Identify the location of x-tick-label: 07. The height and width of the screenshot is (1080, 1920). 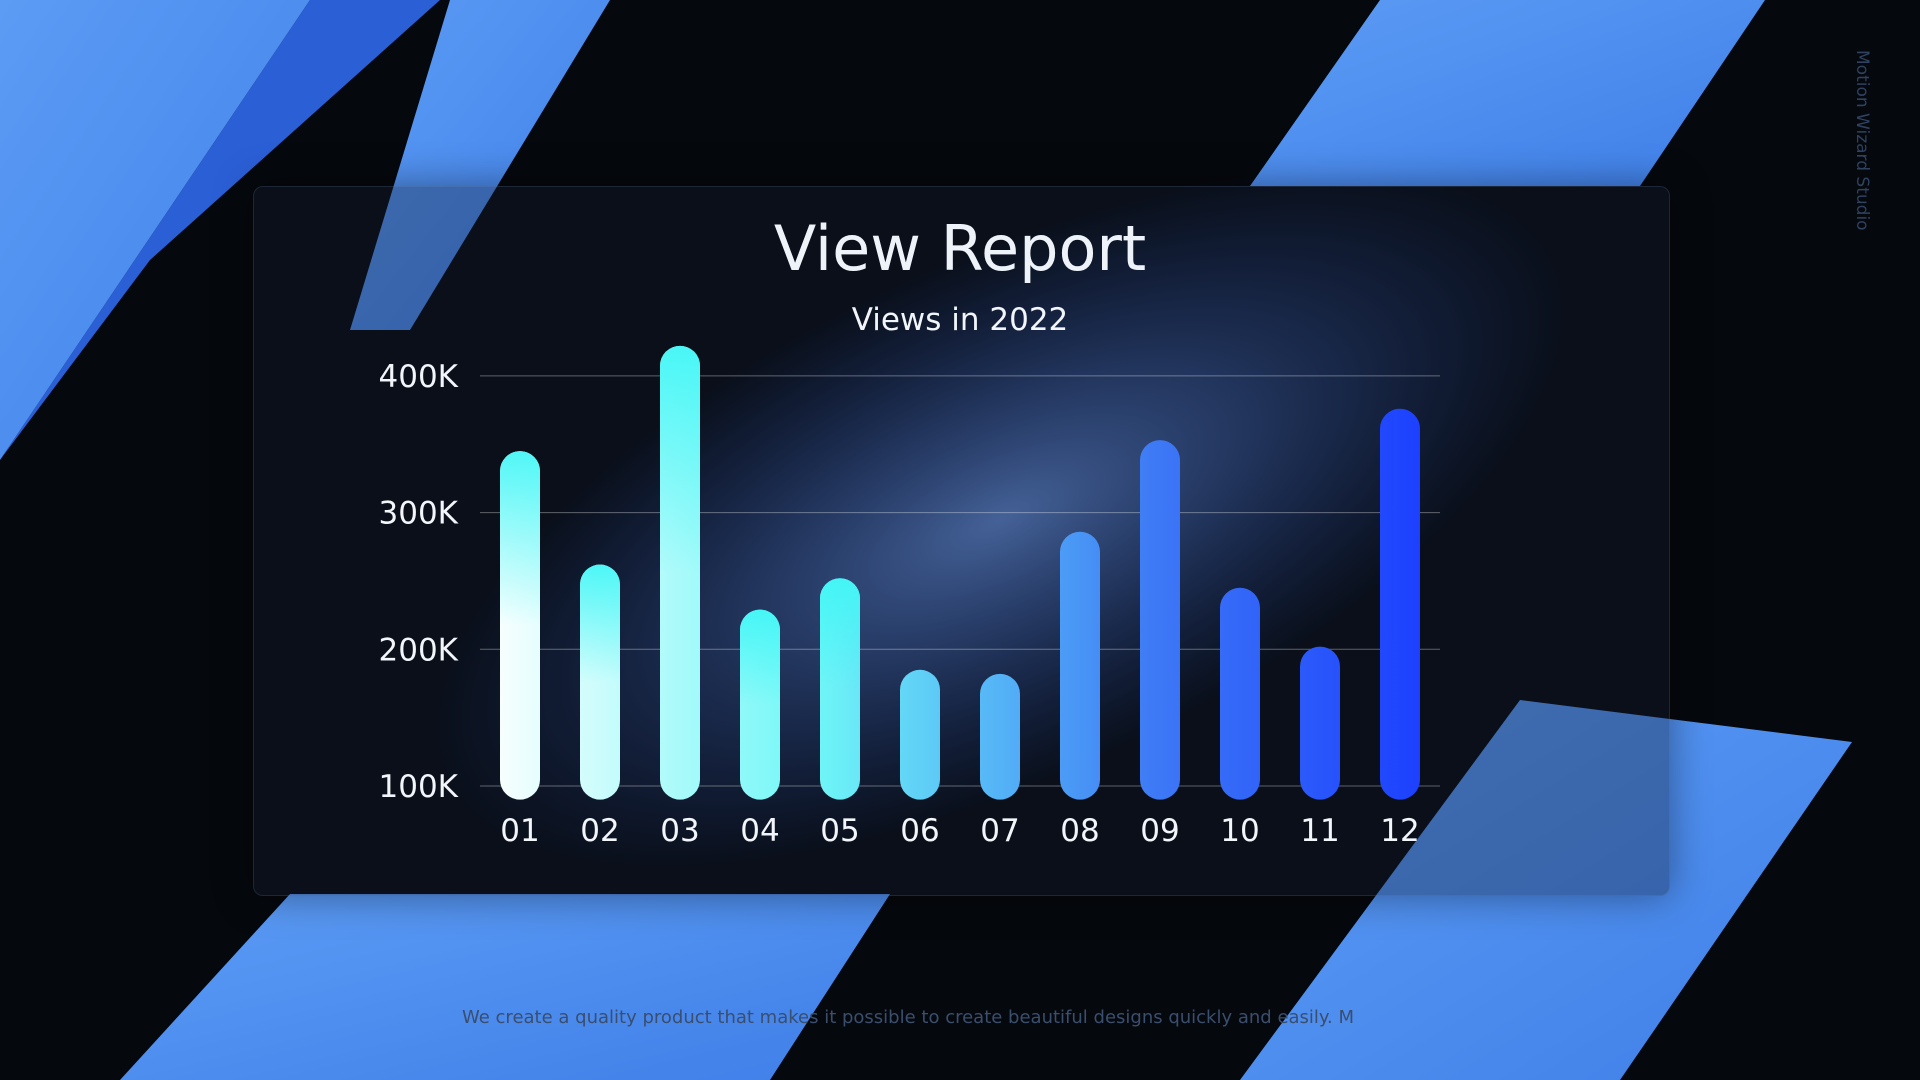
(999, 831).